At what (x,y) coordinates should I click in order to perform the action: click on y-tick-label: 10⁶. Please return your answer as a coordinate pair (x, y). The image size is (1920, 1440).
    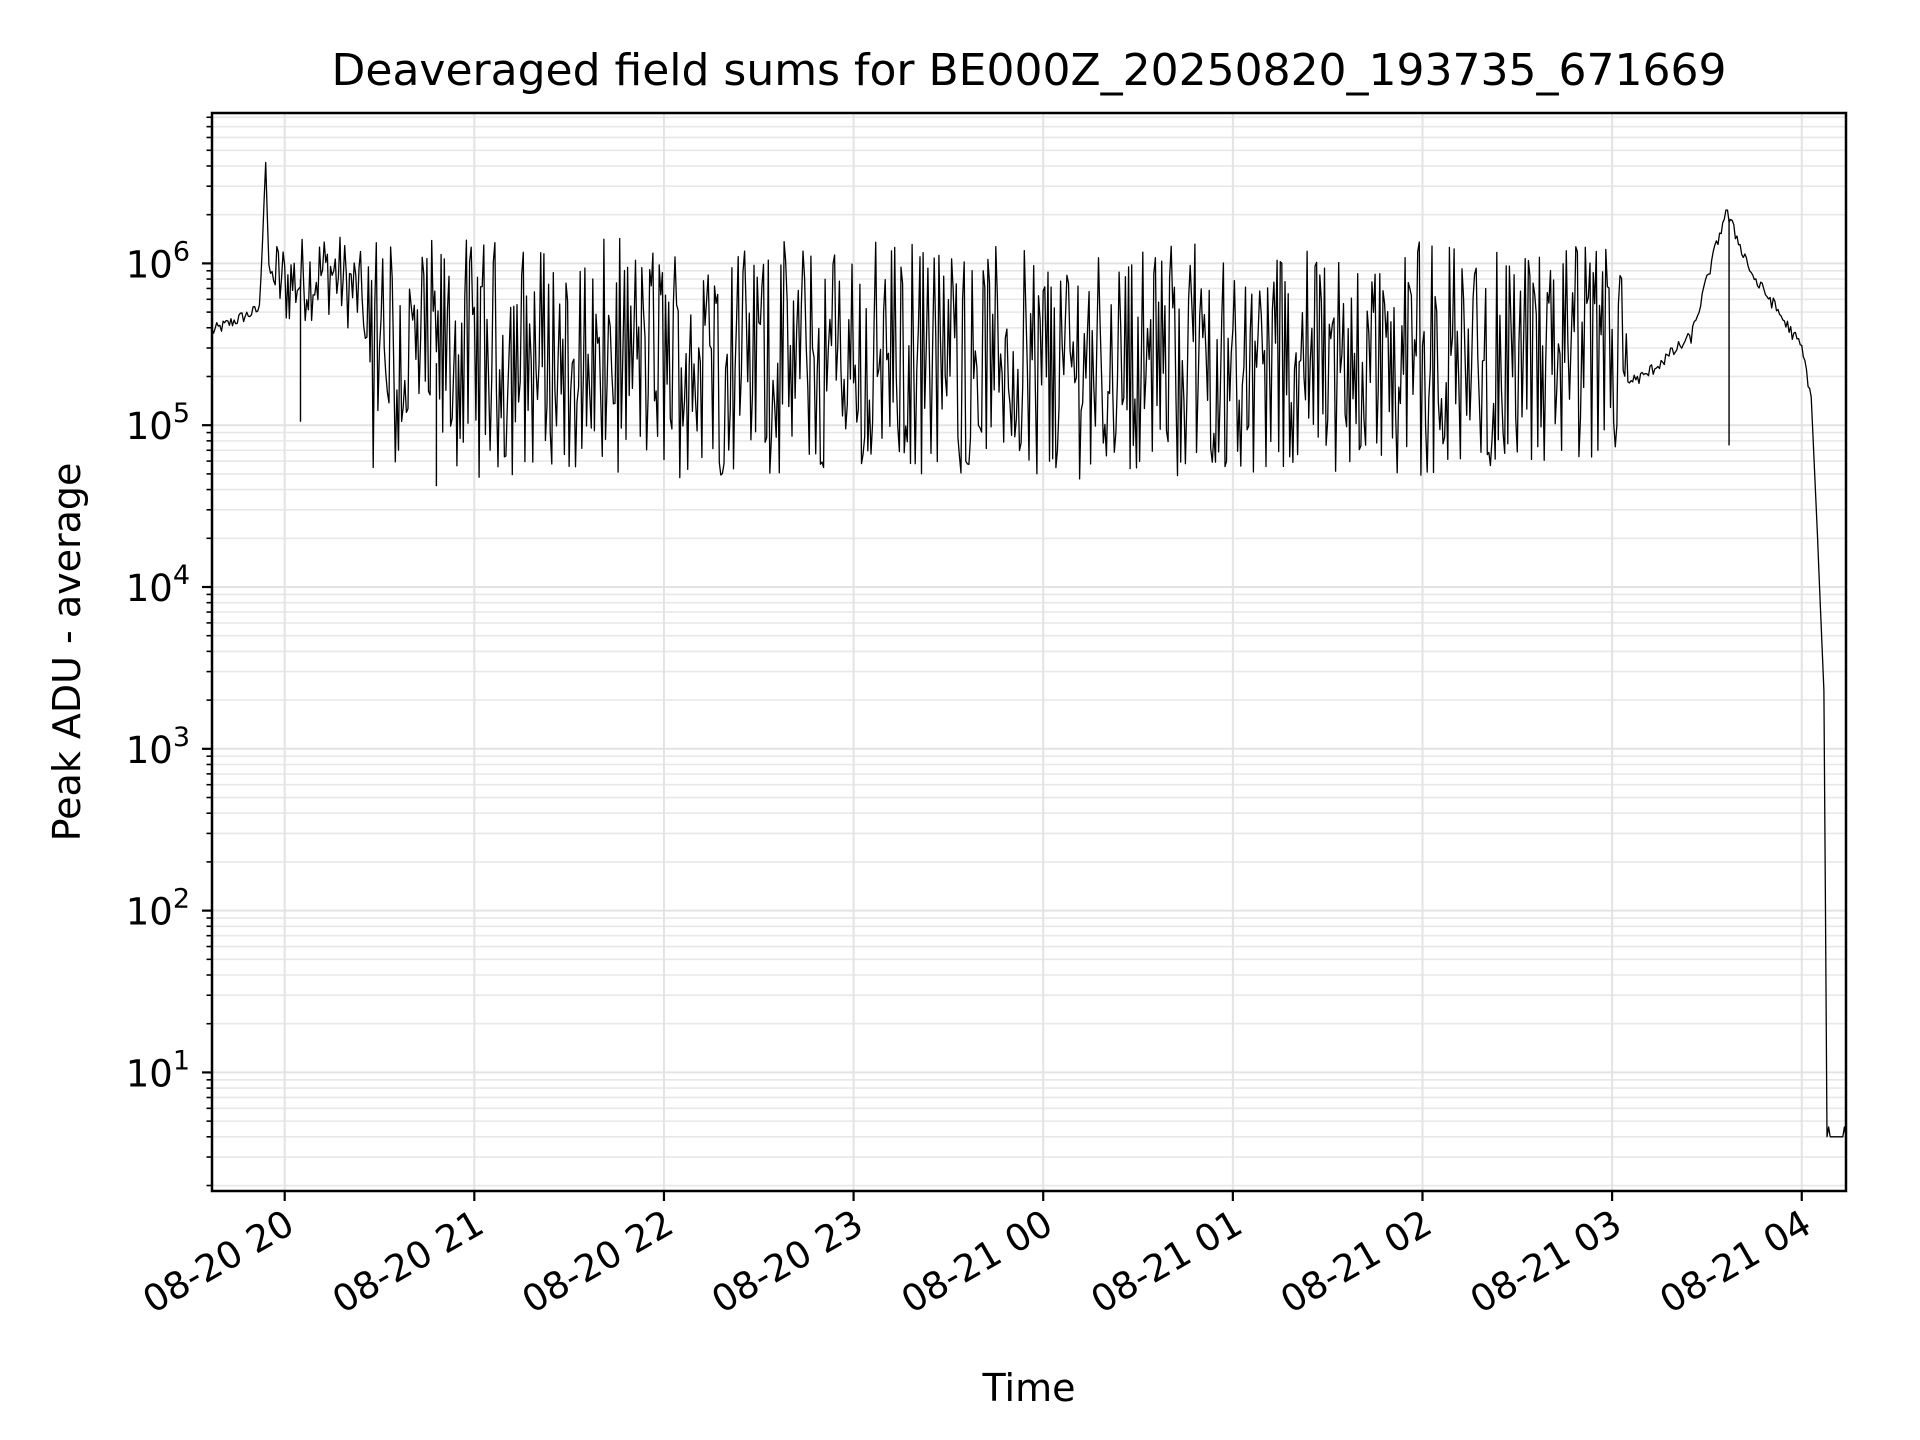
    Looking at the image, I should click on (158, 261).